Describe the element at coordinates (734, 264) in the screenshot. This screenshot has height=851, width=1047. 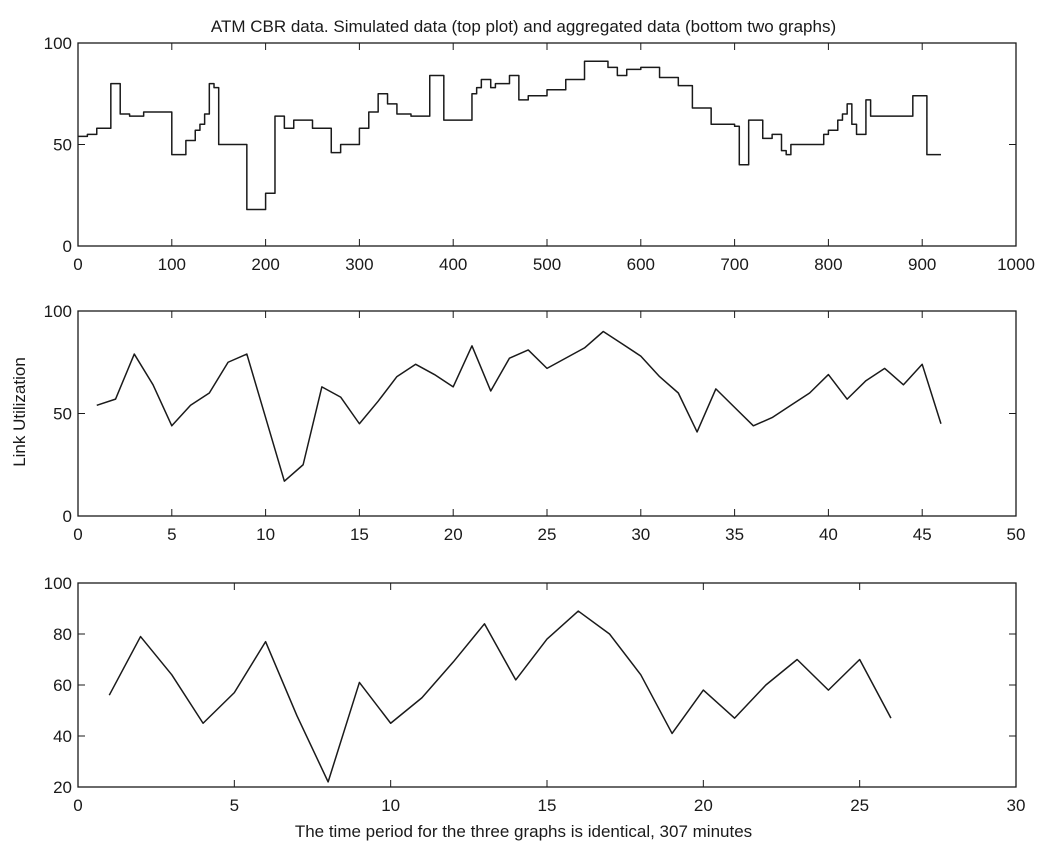
I see `x-tick-label: 700` at that location.